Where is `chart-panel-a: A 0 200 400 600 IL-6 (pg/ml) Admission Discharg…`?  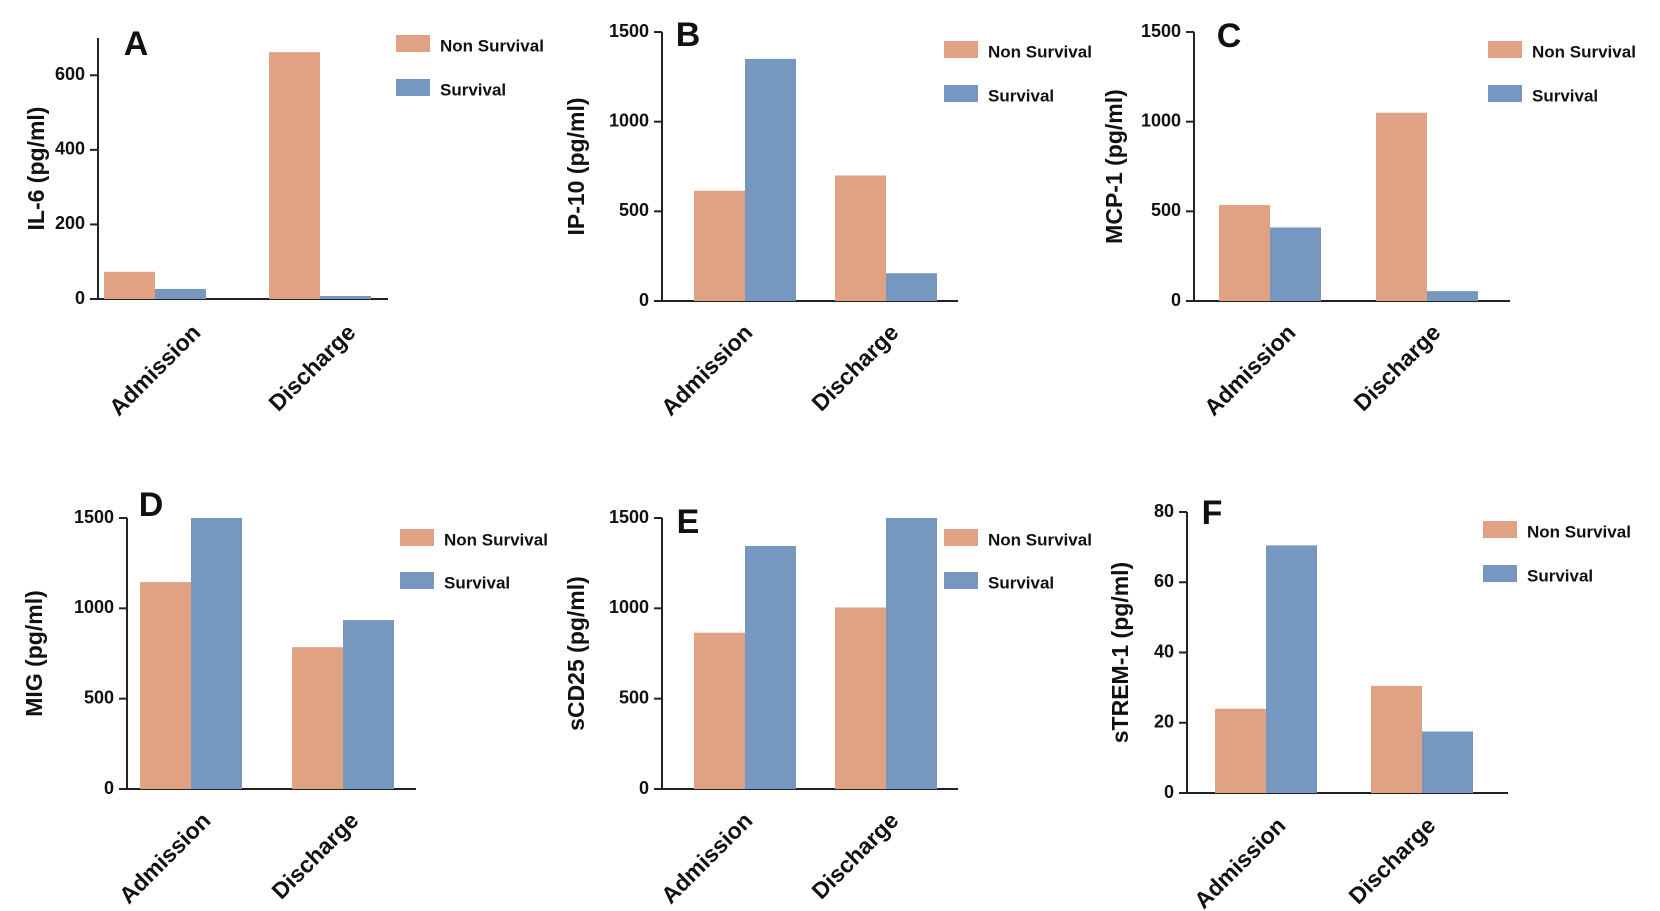
chart-panel-a: A 0 200 400 600 IL-6 (pg/ml) Admission Discharg… is located at coordinates (283, 223).